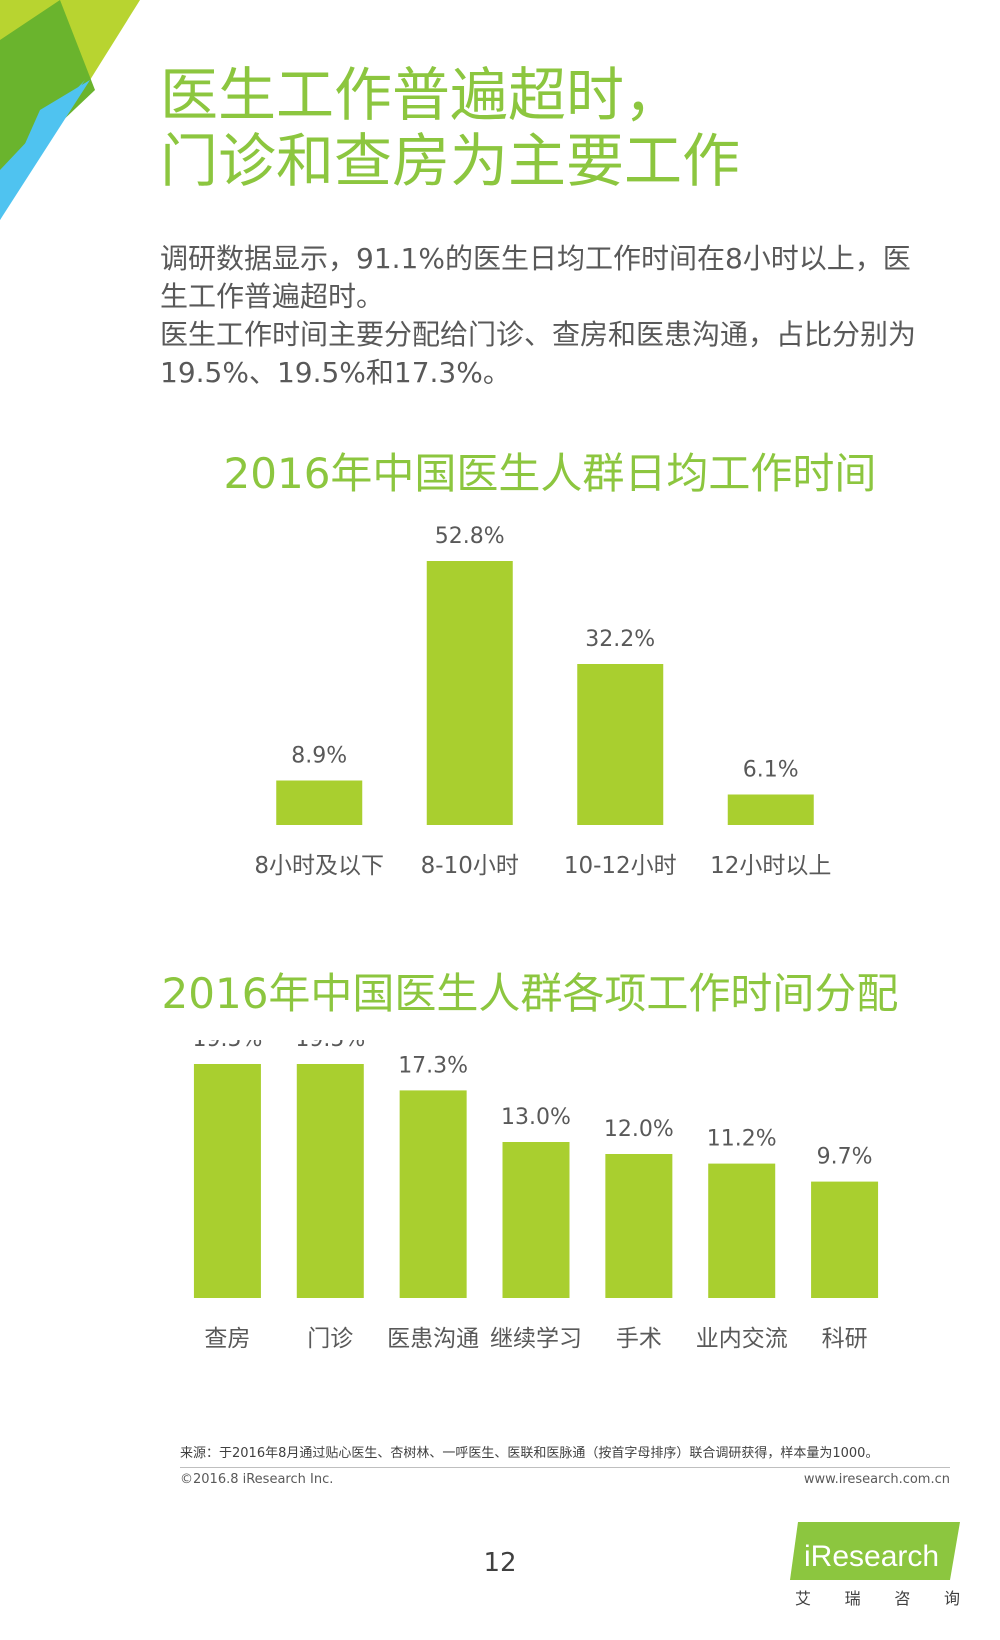 The image size is (1000, 1640). I want to click on corner-decoration, so click(70, 110).